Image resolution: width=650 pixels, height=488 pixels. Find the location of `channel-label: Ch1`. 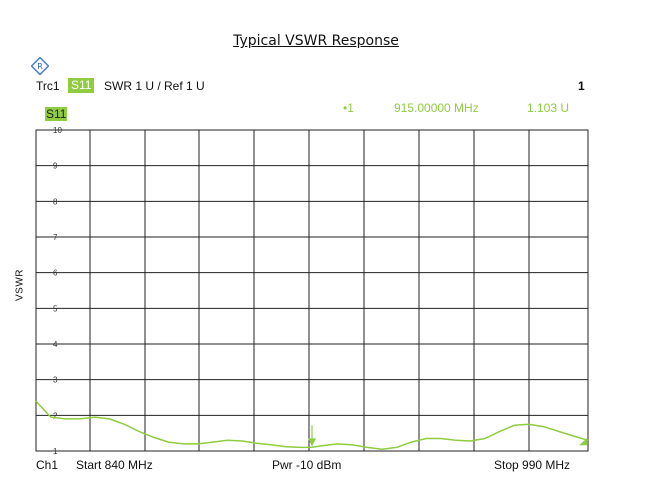

channel-label: Ch1 is located at coordinates (47, 465).